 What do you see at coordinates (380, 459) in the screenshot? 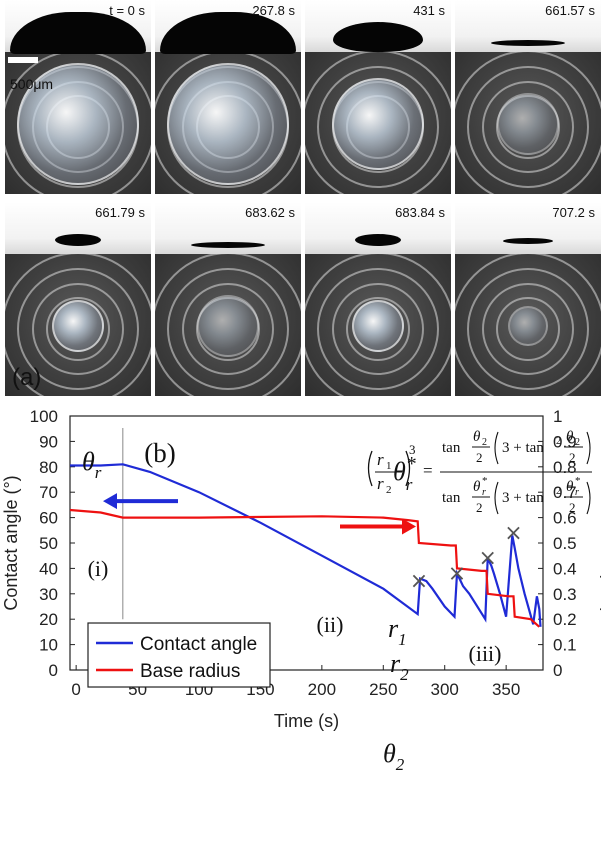
I see `lhs-numerator: r` at bounding box center [380, 459].